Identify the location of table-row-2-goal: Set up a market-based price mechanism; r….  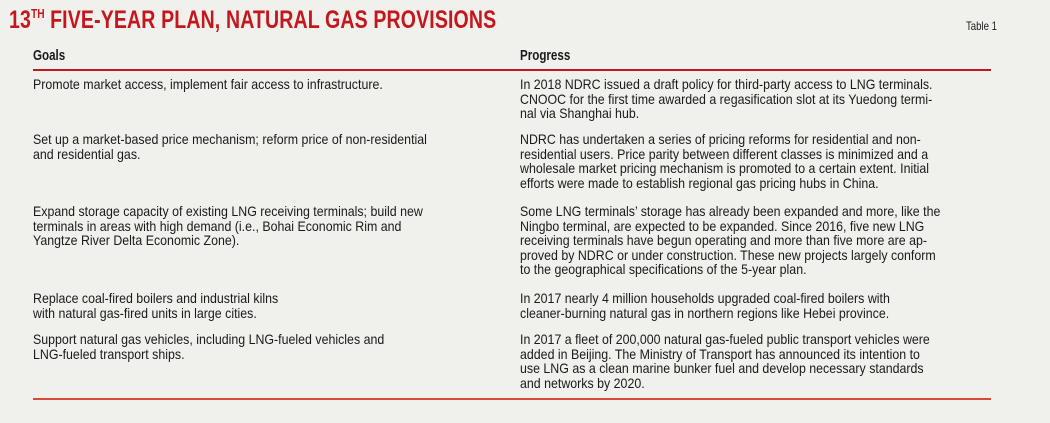
(230, 146).